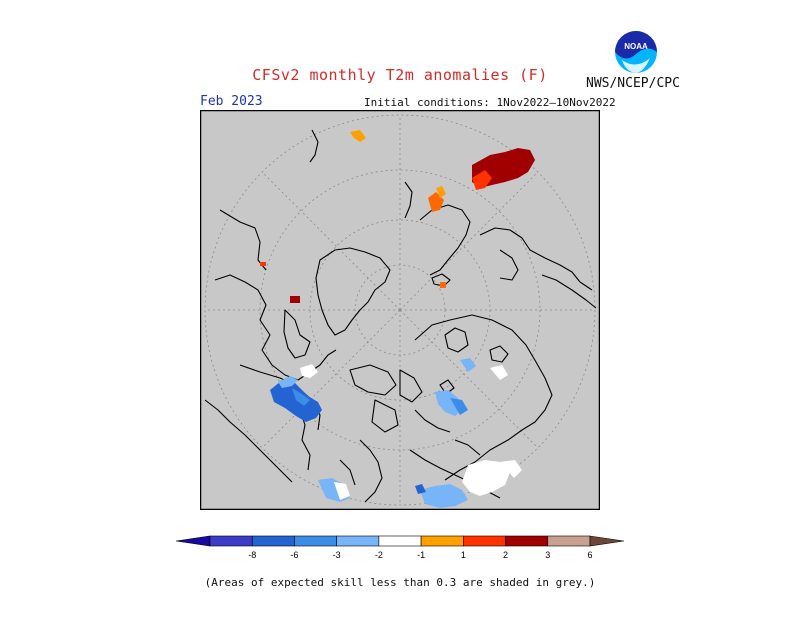  What do you see at coordinates (252, 555) in the screenshot?
I see `colorbar-tick-label: -8` at bounding box center [252, 555].